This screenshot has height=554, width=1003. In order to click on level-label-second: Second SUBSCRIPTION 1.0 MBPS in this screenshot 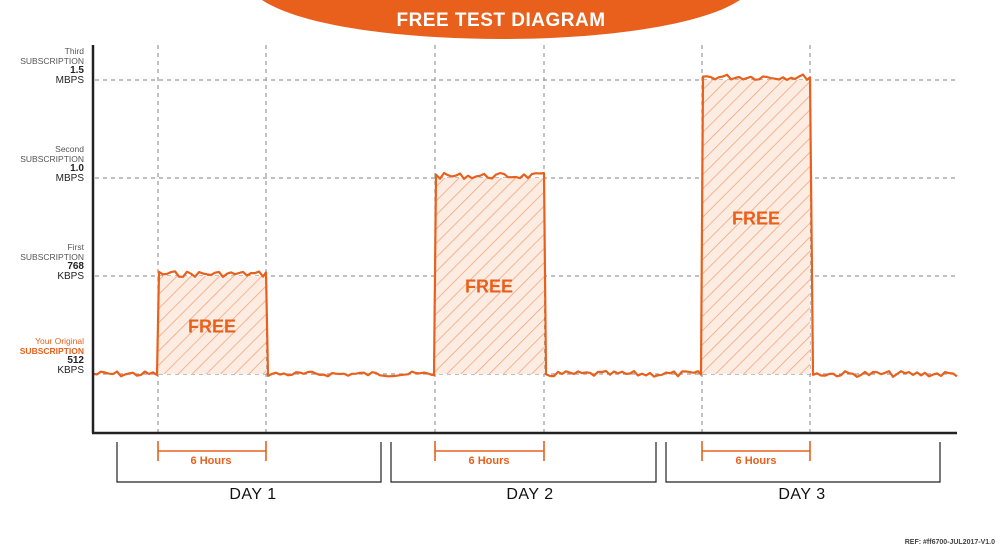, I will do `click(52, 164)`.